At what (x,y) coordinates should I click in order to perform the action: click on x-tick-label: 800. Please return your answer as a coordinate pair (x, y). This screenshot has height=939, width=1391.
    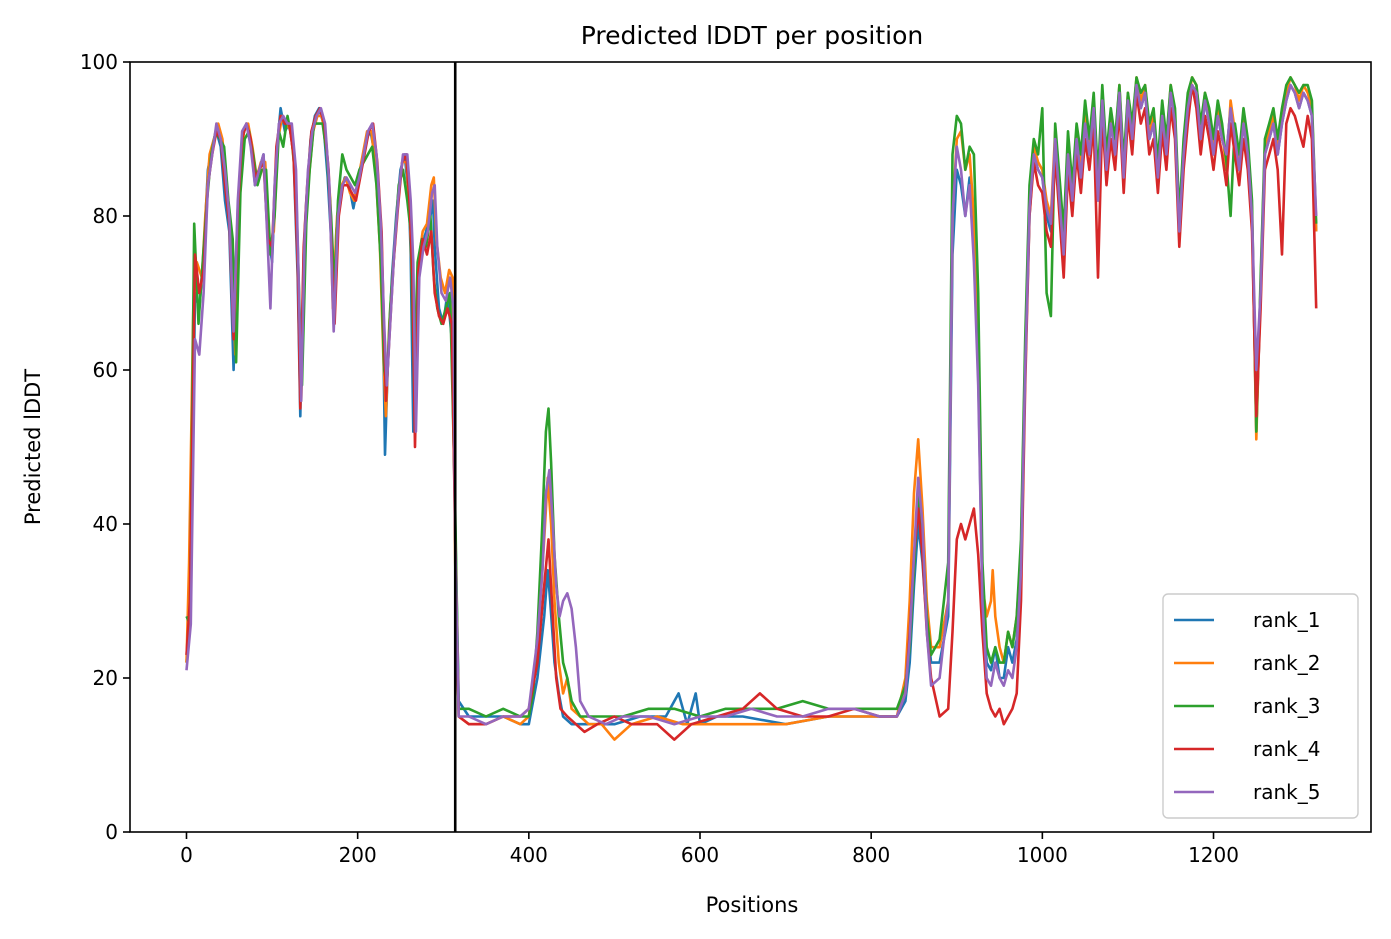
    Looking at the image, I should click on (871, 855).